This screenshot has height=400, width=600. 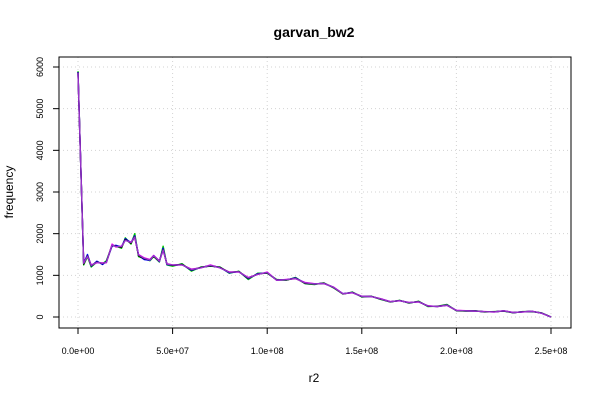 I want to click on y-tick-label: 1000, so click(x=40, y=275).